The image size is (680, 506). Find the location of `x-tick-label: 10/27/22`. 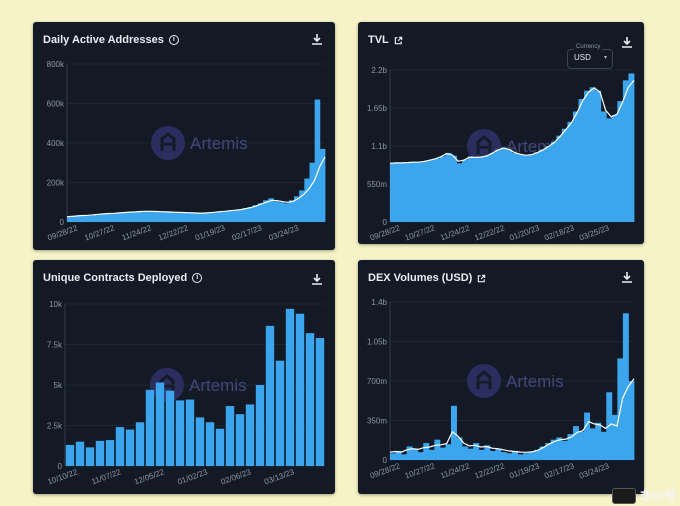

x-tick-label: 10/27/22 is located at coordinates (420, 232).